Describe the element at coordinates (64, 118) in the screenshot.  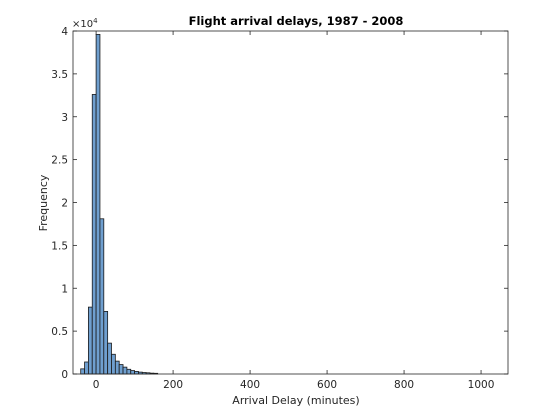
I see `y-tick-label: 3` at that location.